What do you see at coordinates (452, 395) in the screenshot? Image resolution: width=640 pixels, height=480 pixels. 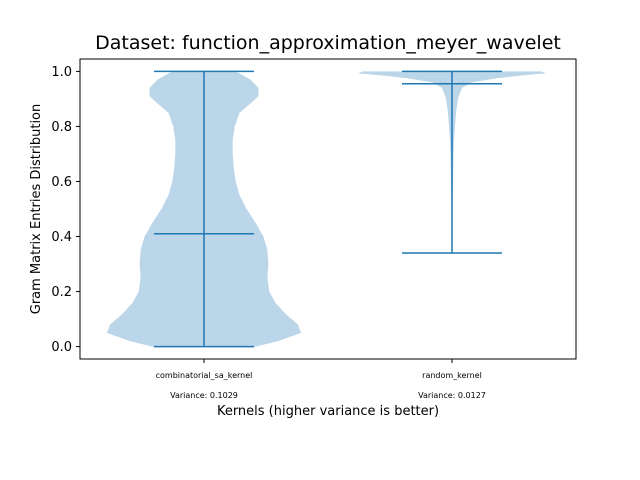 I see `variance-label: Variance: 0.0127` at bounding box center [452, 395].